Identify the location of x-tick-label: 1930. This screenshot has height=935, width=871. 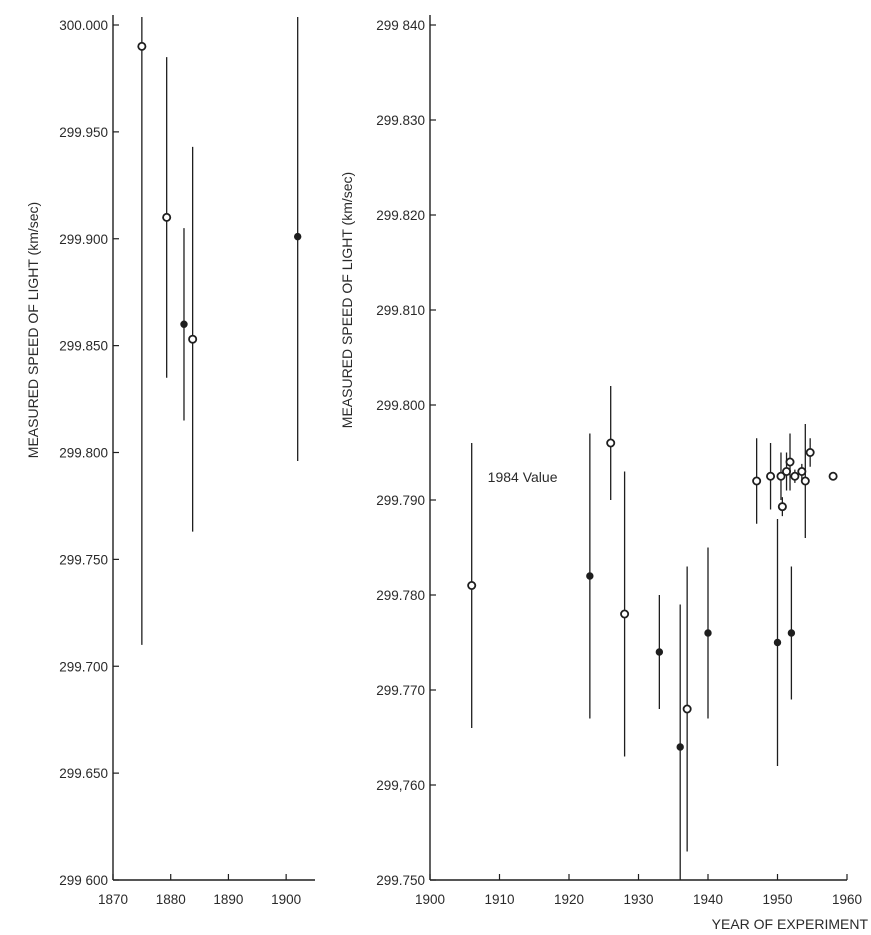
(638, 899).